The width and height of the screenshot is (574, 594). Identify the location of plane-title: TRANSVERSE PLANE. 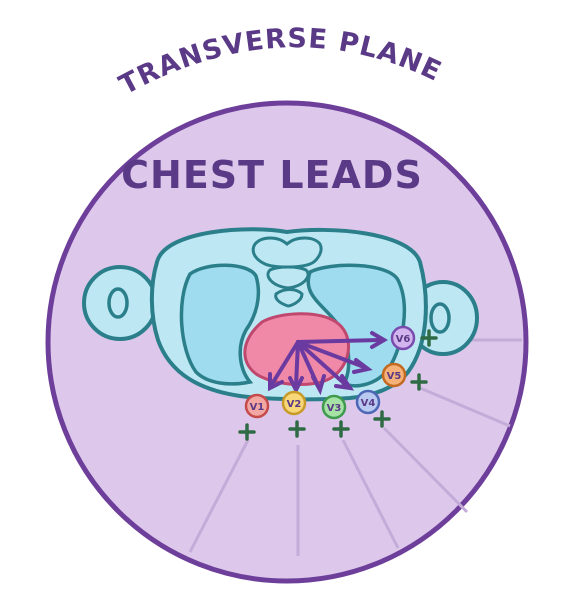
(280, 62).